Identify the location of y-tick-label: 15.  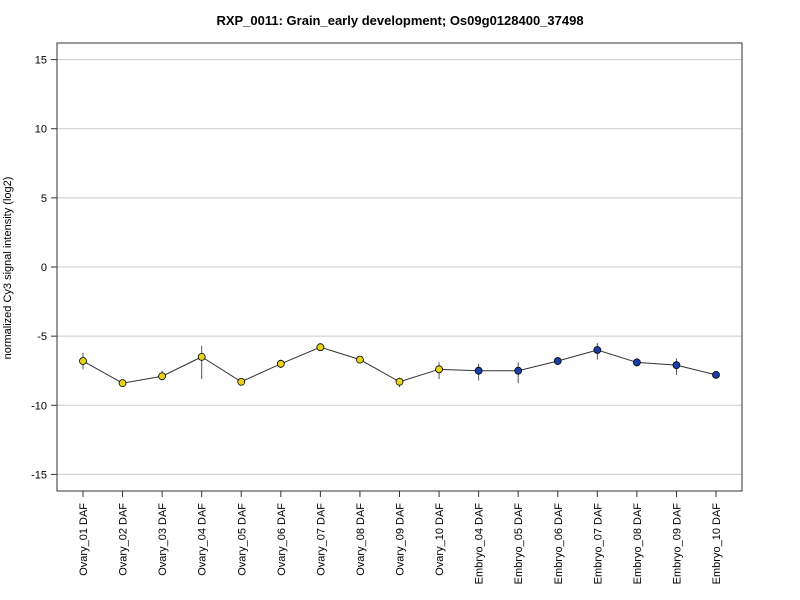
(41, 61).